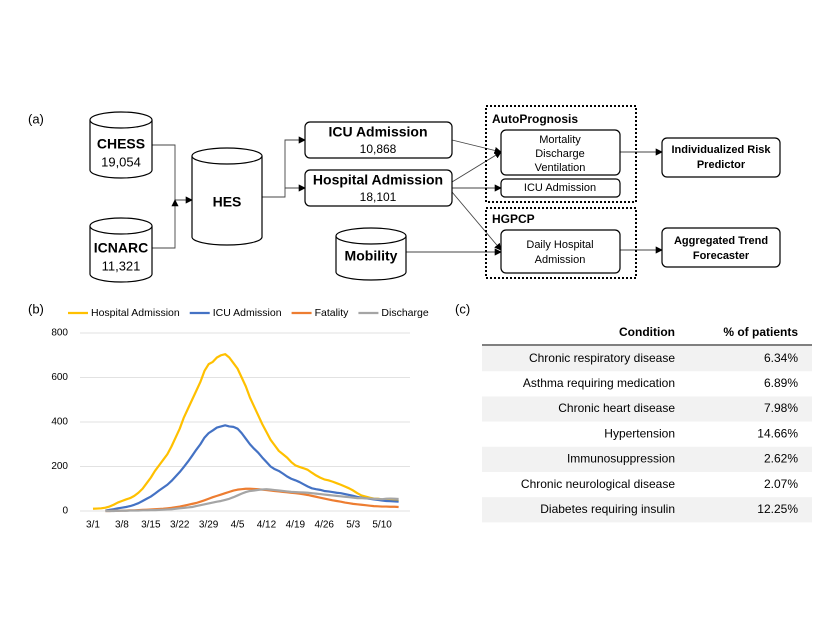 This screenshot has width=830, height=642. What do you see at coordinates (121, 161) in the screenshot?
I see `node-count: 19,054` at bounding box center [121, 161].